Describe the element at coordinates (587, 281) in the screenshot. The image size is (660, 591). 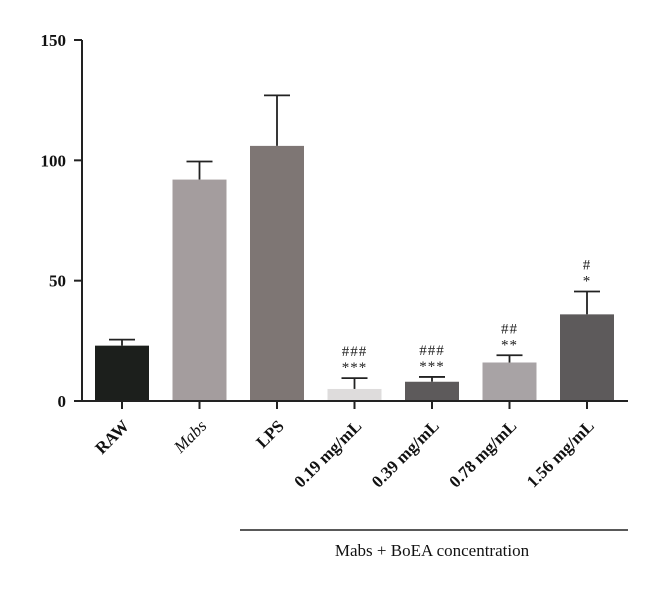
I see `significance-lower: *` at that location.